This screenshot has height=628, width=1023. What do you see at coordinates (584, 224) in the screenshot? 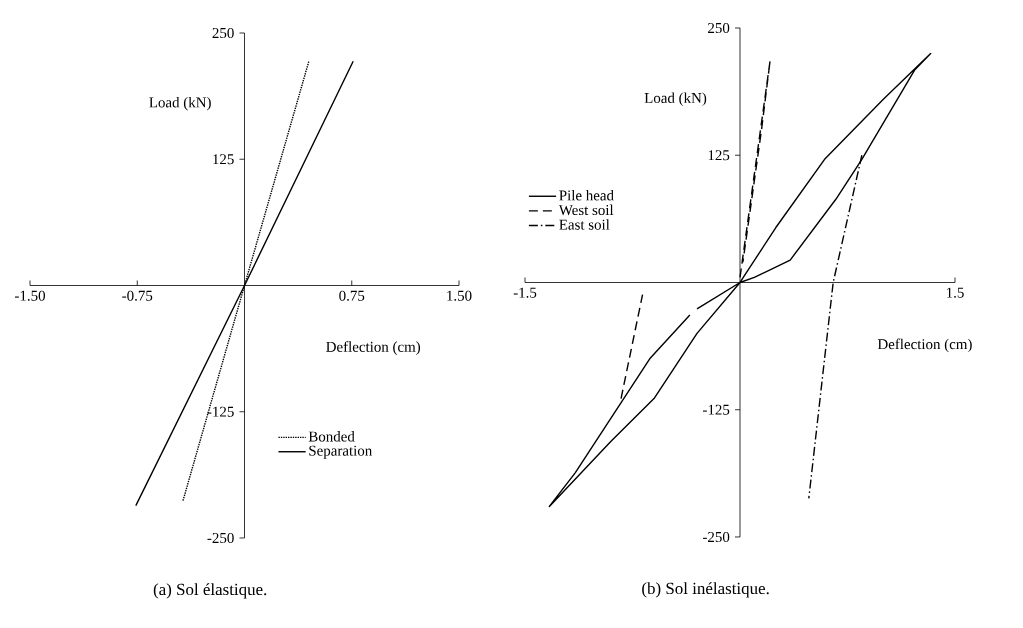
I see `legend-label: East soil` at bounding box center [584, 224].